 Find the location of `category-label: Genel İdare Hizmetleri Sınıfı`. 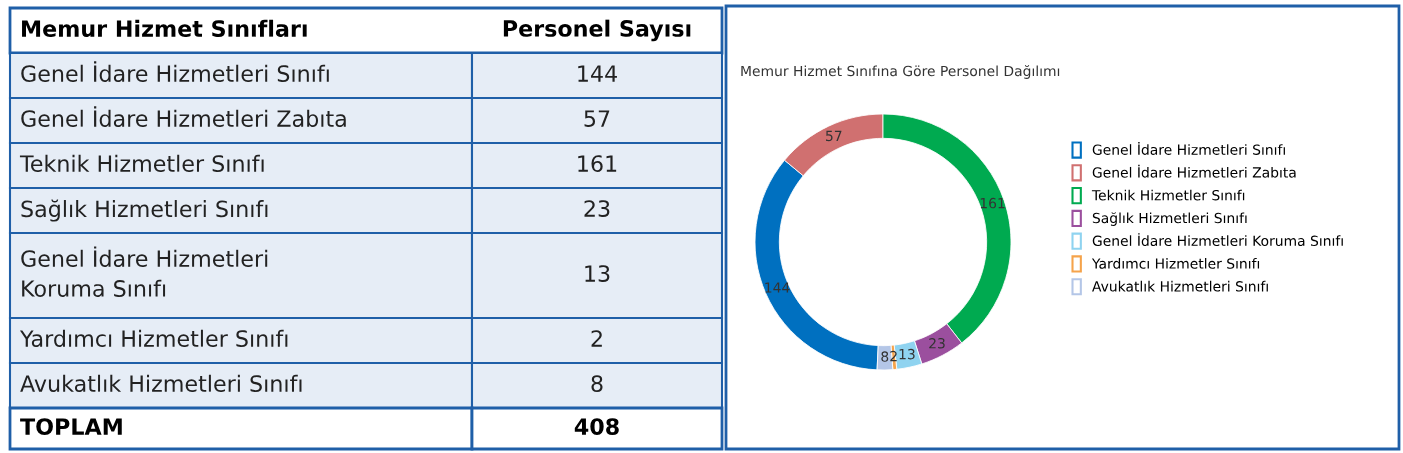

category-label: Genel İdare Hizmetleri Sınıfı is located at coordinates (175, 71).